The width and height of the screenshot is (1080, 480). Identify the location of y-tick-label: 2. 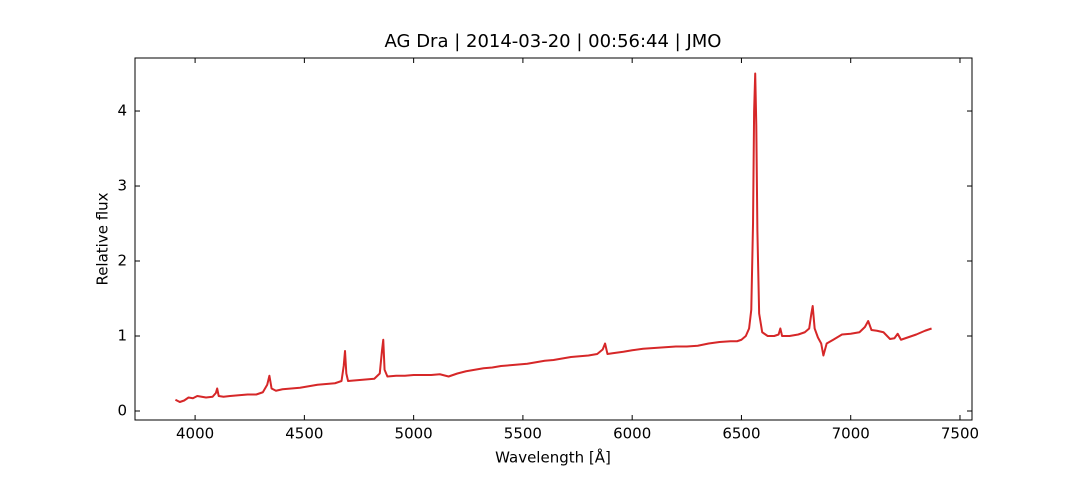
(122, 261).